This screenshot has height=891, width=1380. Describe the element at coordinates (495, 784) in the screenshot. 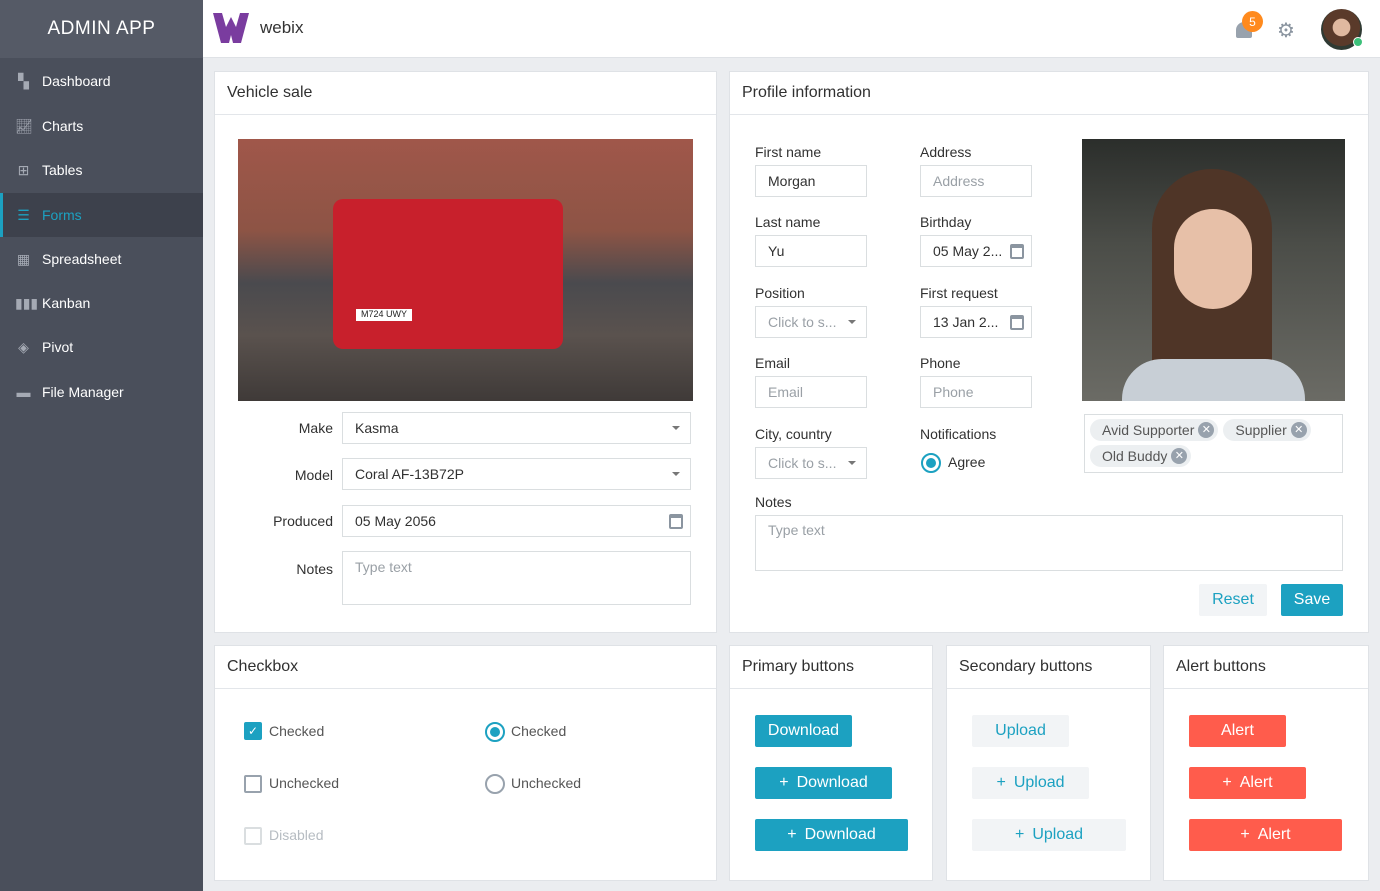

I see `unchecked-radio` at that location.